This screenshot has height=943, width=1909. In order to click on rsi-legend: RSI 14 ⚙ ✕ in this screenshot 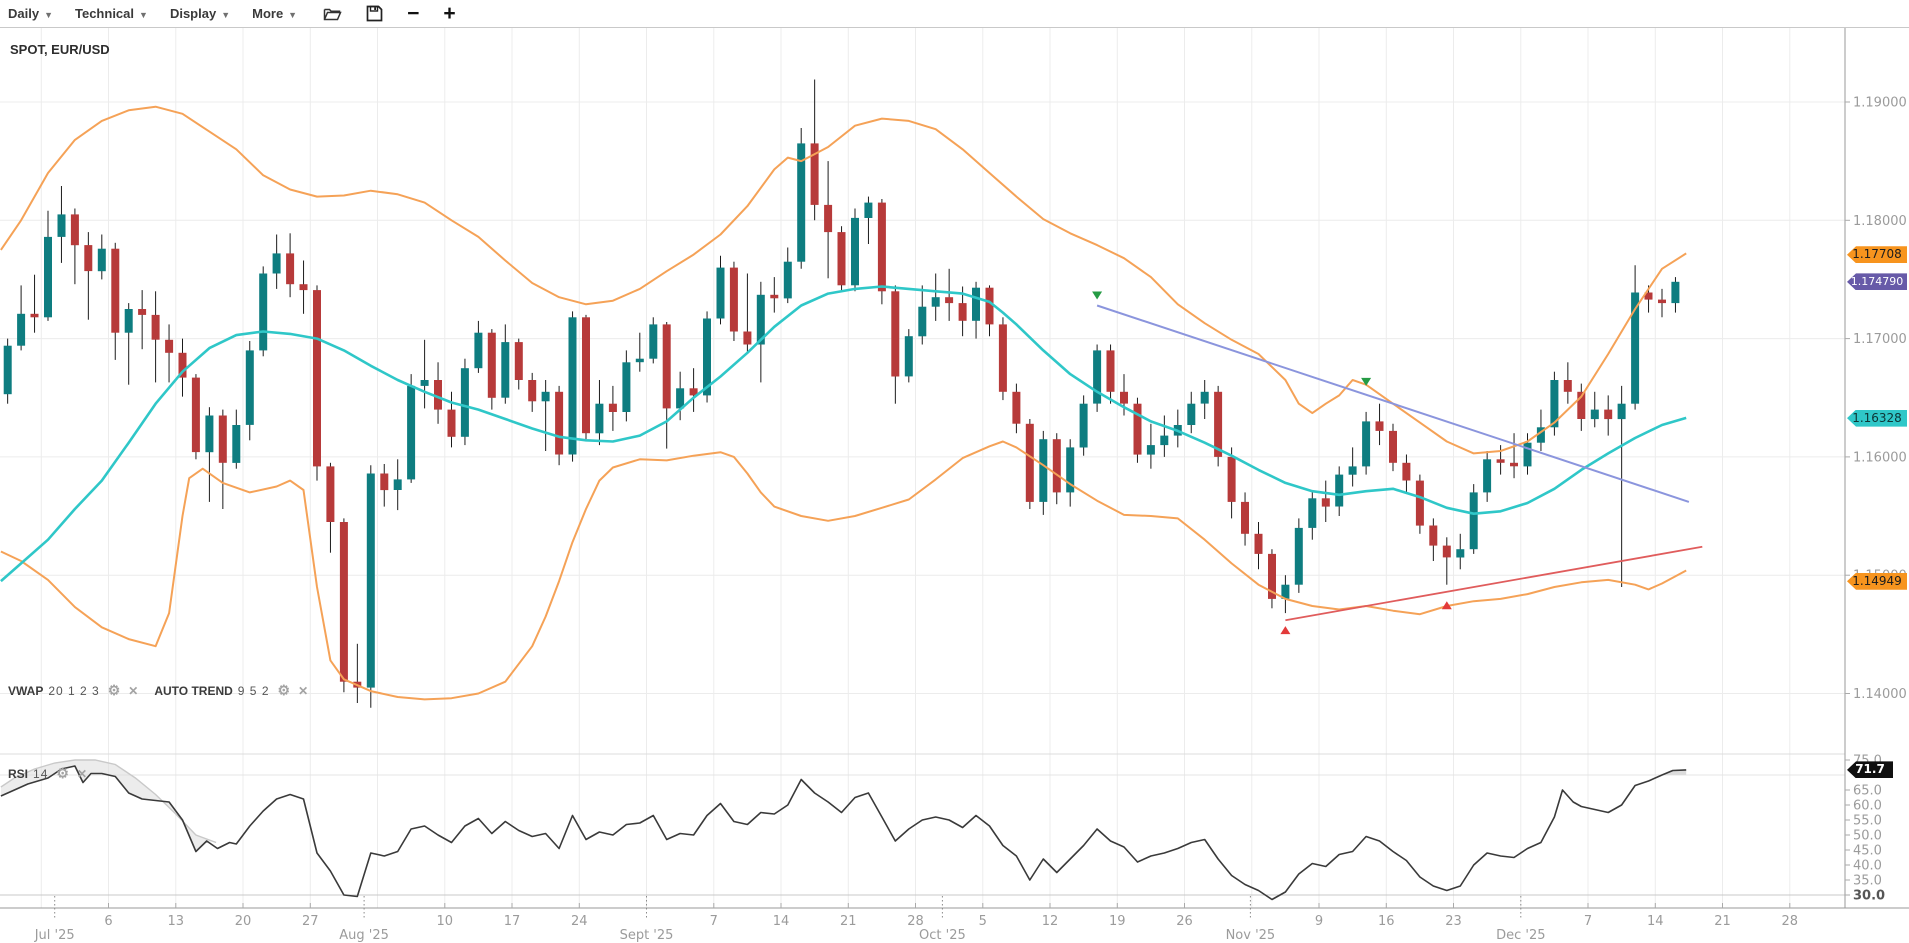, I will do `click(47, 773)`.